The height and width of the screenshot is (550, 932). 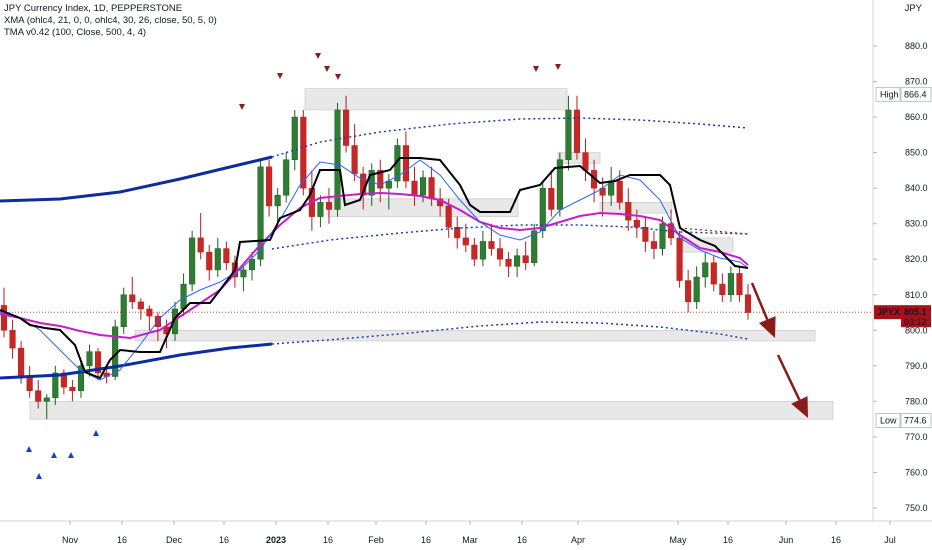 What do you see at coordinates (916, 188) in the screenshot?
I see `price-tick-label: 840.0` at bounding box center [916, 188].